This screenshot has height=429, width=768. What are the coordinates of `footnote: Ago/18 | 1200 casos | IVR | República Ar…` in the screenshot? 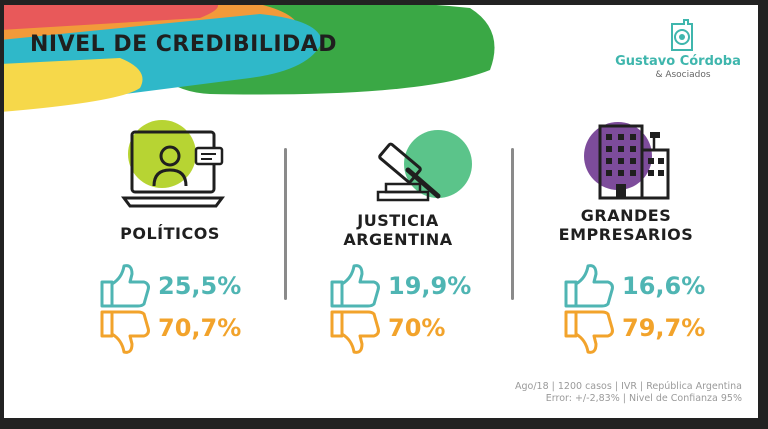 It's located at (606, 393).